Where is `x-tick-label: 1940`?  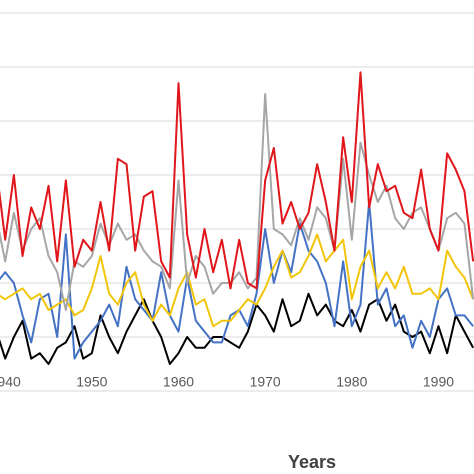 x-tick-label: 1940 is located at coordinates (10, 382).